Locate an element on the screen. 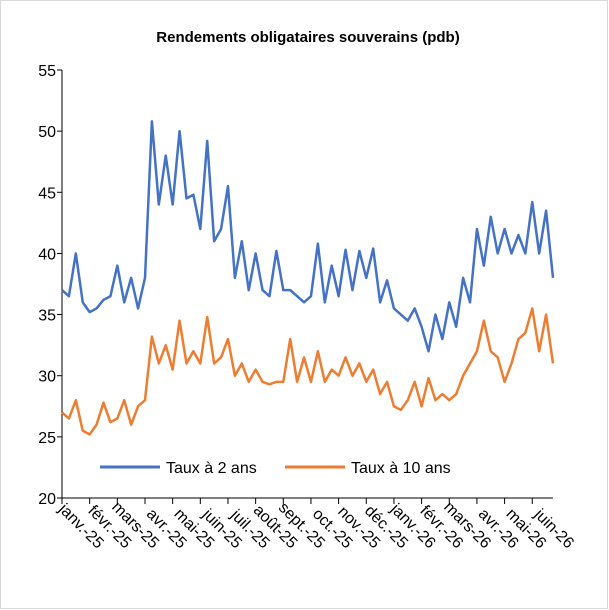 The height and width of the screenshot is (610, 609). y-tick-label: 40 is located at coordinates (47, 254).